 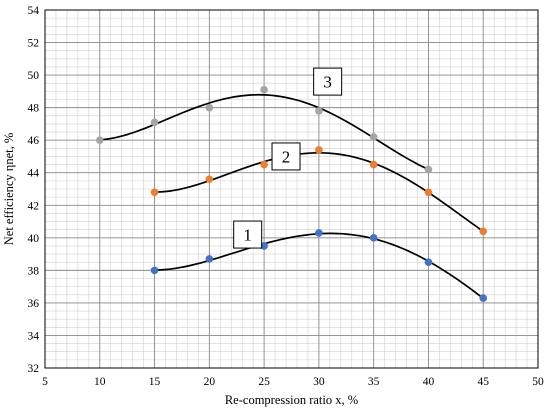 I want to click on series-annotations: 1 2 3, so click(x=288, y=158).